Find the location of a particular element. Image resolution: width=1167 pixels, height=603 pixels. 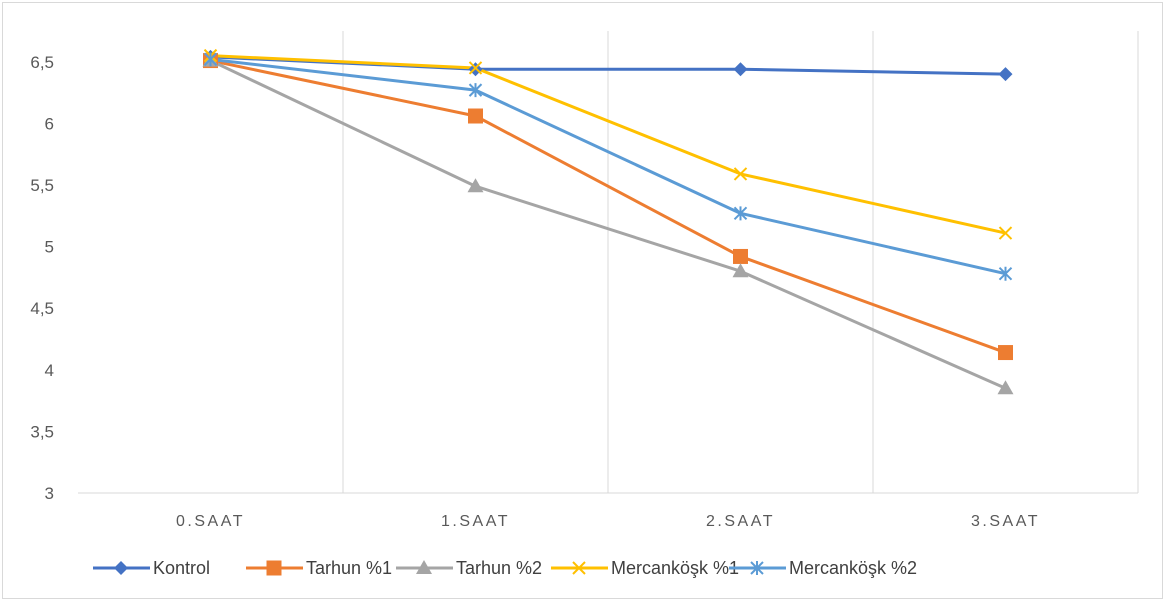

y-tick-label: 3 is located at coordinates (49, 493).